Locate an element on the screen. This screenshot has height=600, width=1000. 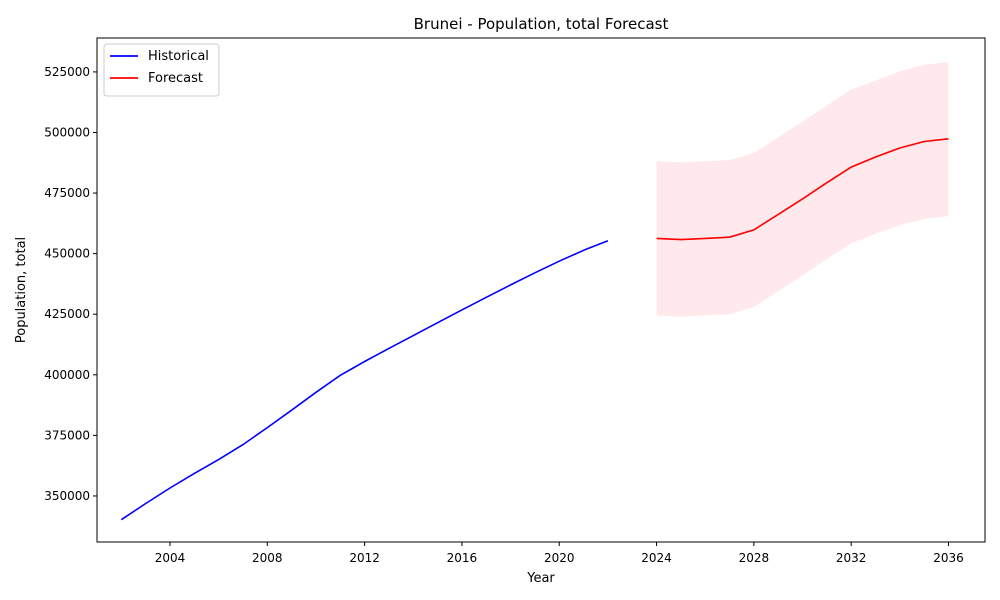
y-tick-label: 375000 is located at coordinates (67, 435).